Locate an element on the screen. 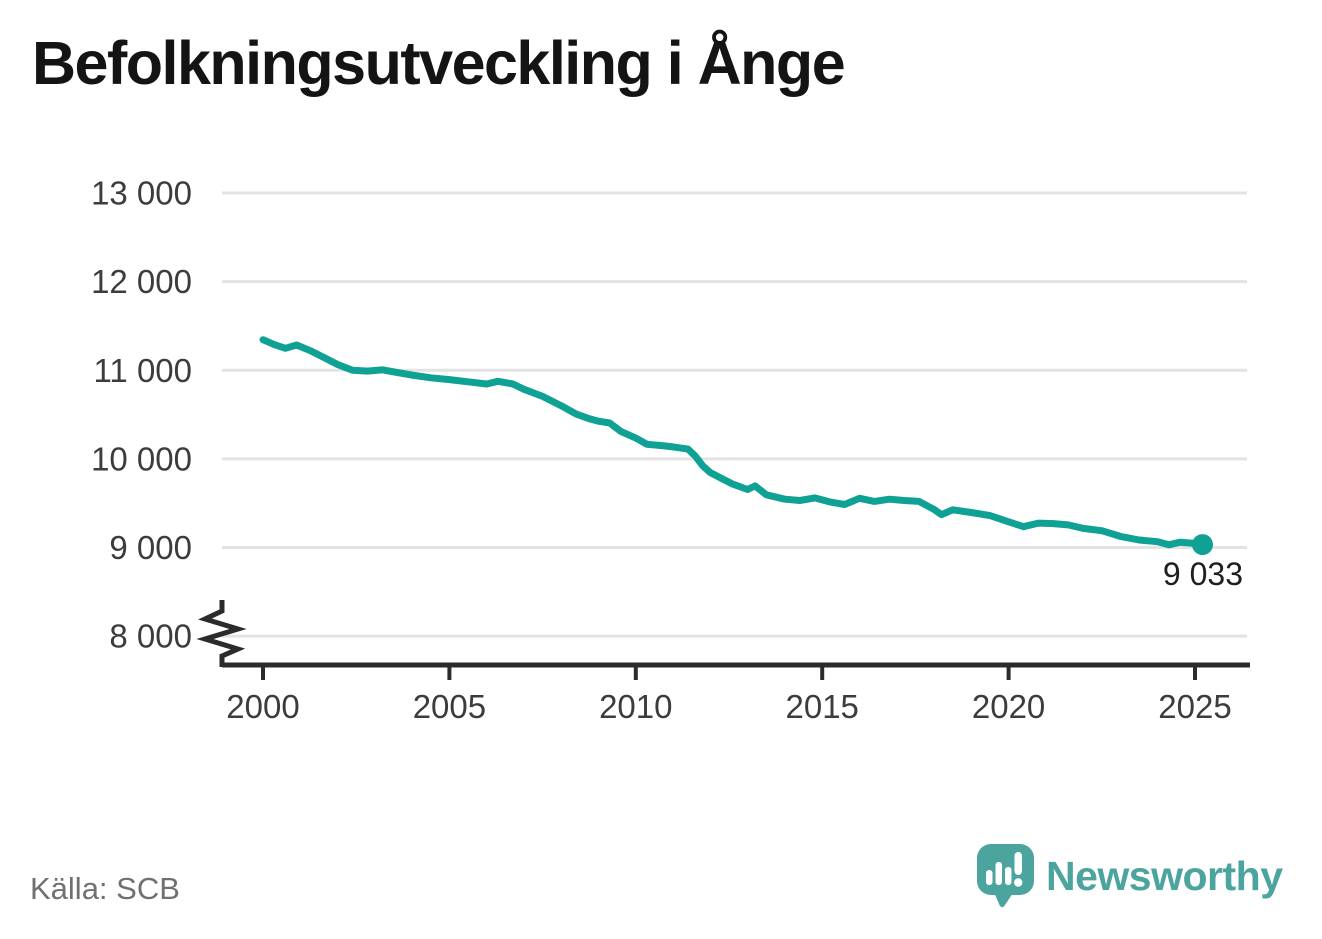 The height and width of the screenshot is (939, 1322). x-tick-label: 2025 is located at coordinates (1194, 706).